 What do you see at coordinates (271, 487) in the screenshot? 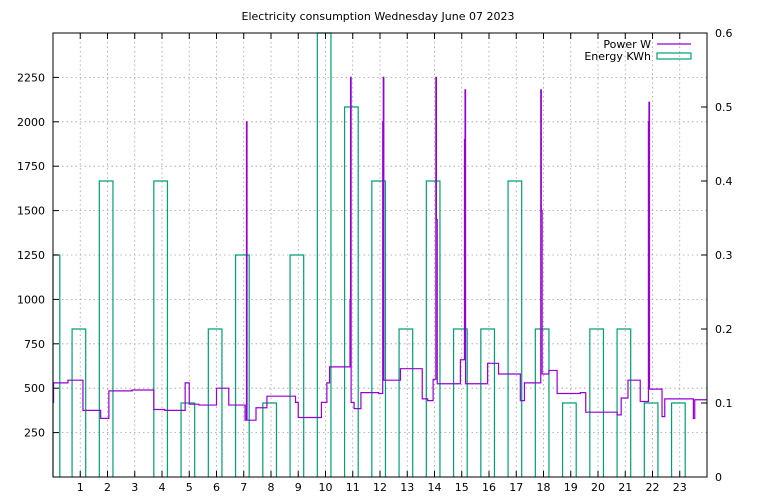
I see `x-tick-label: 8` at bounding box center [271, 487].